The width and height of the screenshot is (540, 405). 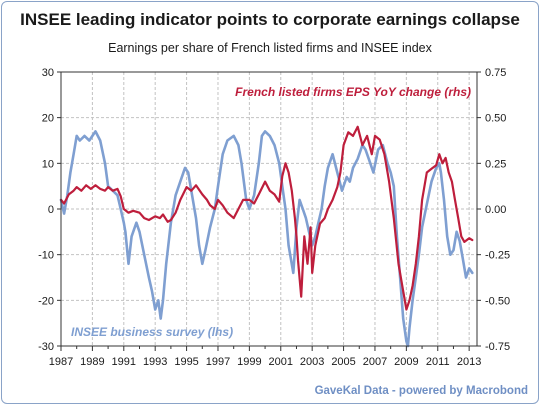 What do you see at coordinates (406, 362) in the screenshot?
I see `x-tick-label: 2009` at bounding box center [406, 362].